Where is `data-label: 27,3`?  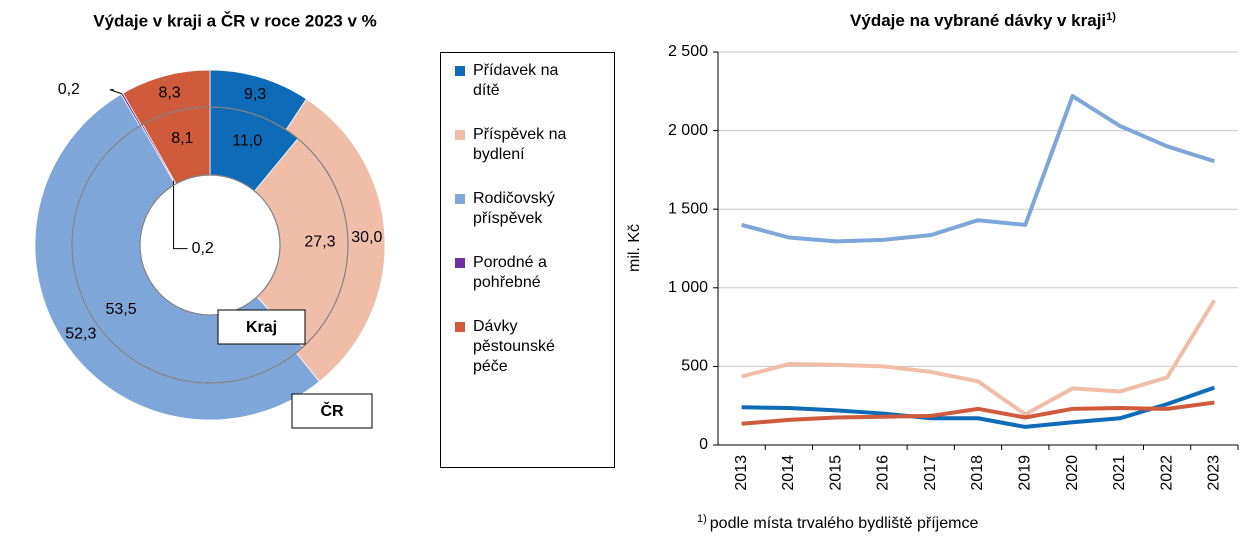 data-label: 27,3 is located at coordinates (319, 242).